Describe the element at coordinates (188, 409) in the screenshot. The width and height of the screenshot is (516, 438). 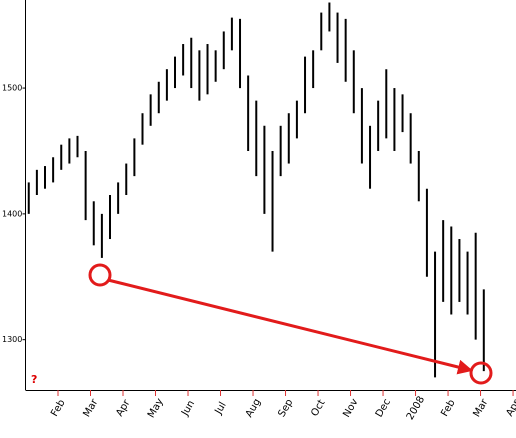
I see `x-tick-label: Jun` at that location.